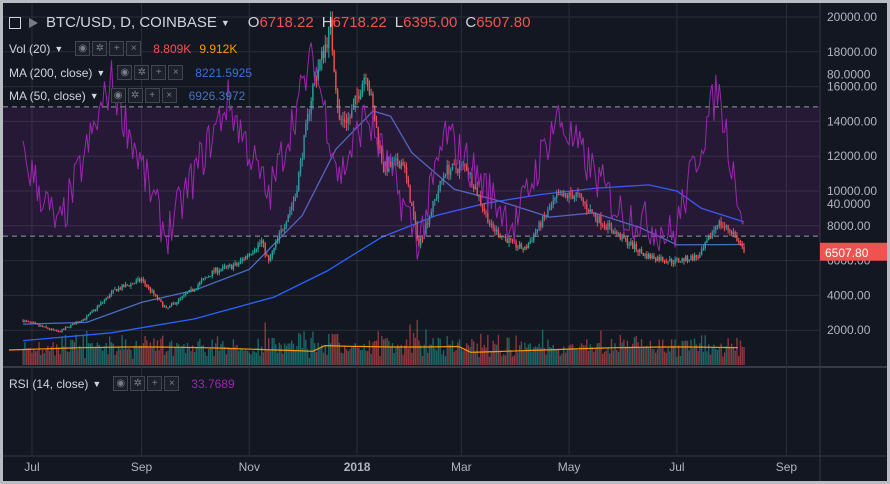  Describe the element at coordinates (15, 22) in the screenshot. I see `menu-box-icon` at that location.